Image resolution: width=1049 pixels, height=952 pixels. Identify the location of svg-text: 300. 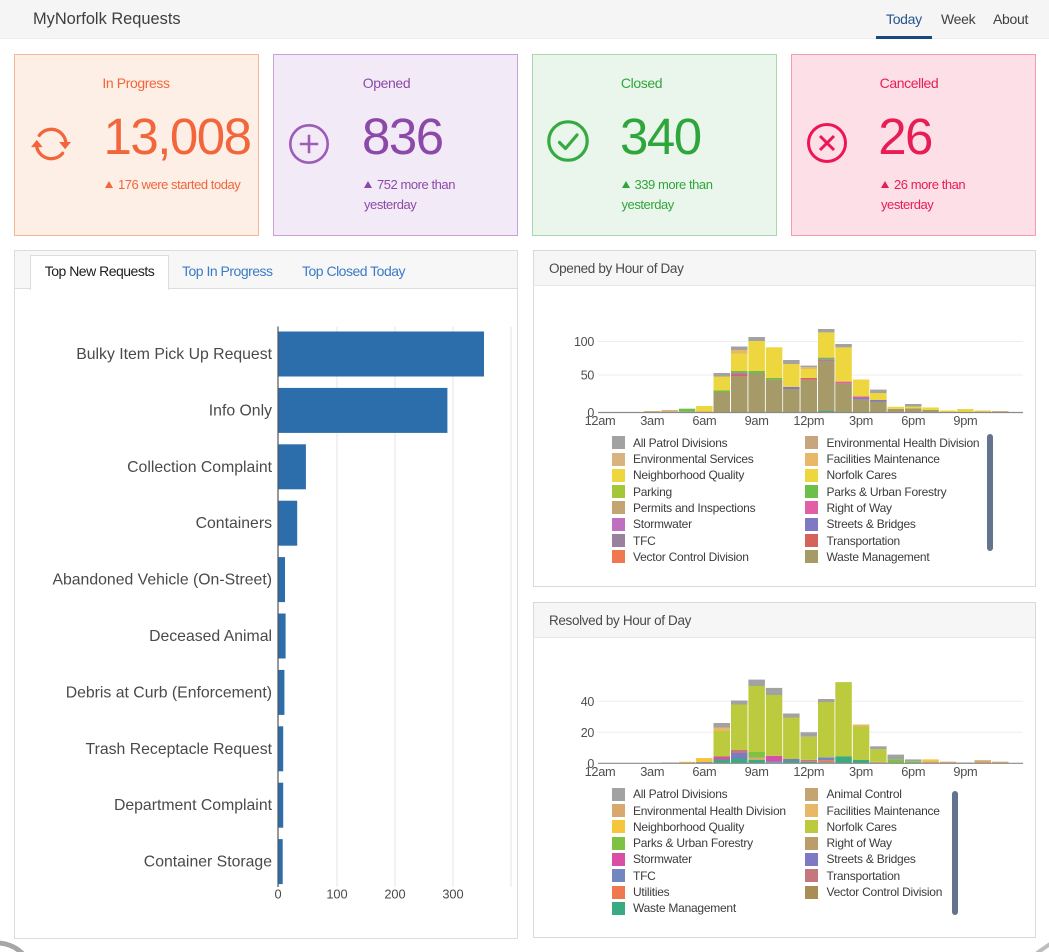
(452, 893).